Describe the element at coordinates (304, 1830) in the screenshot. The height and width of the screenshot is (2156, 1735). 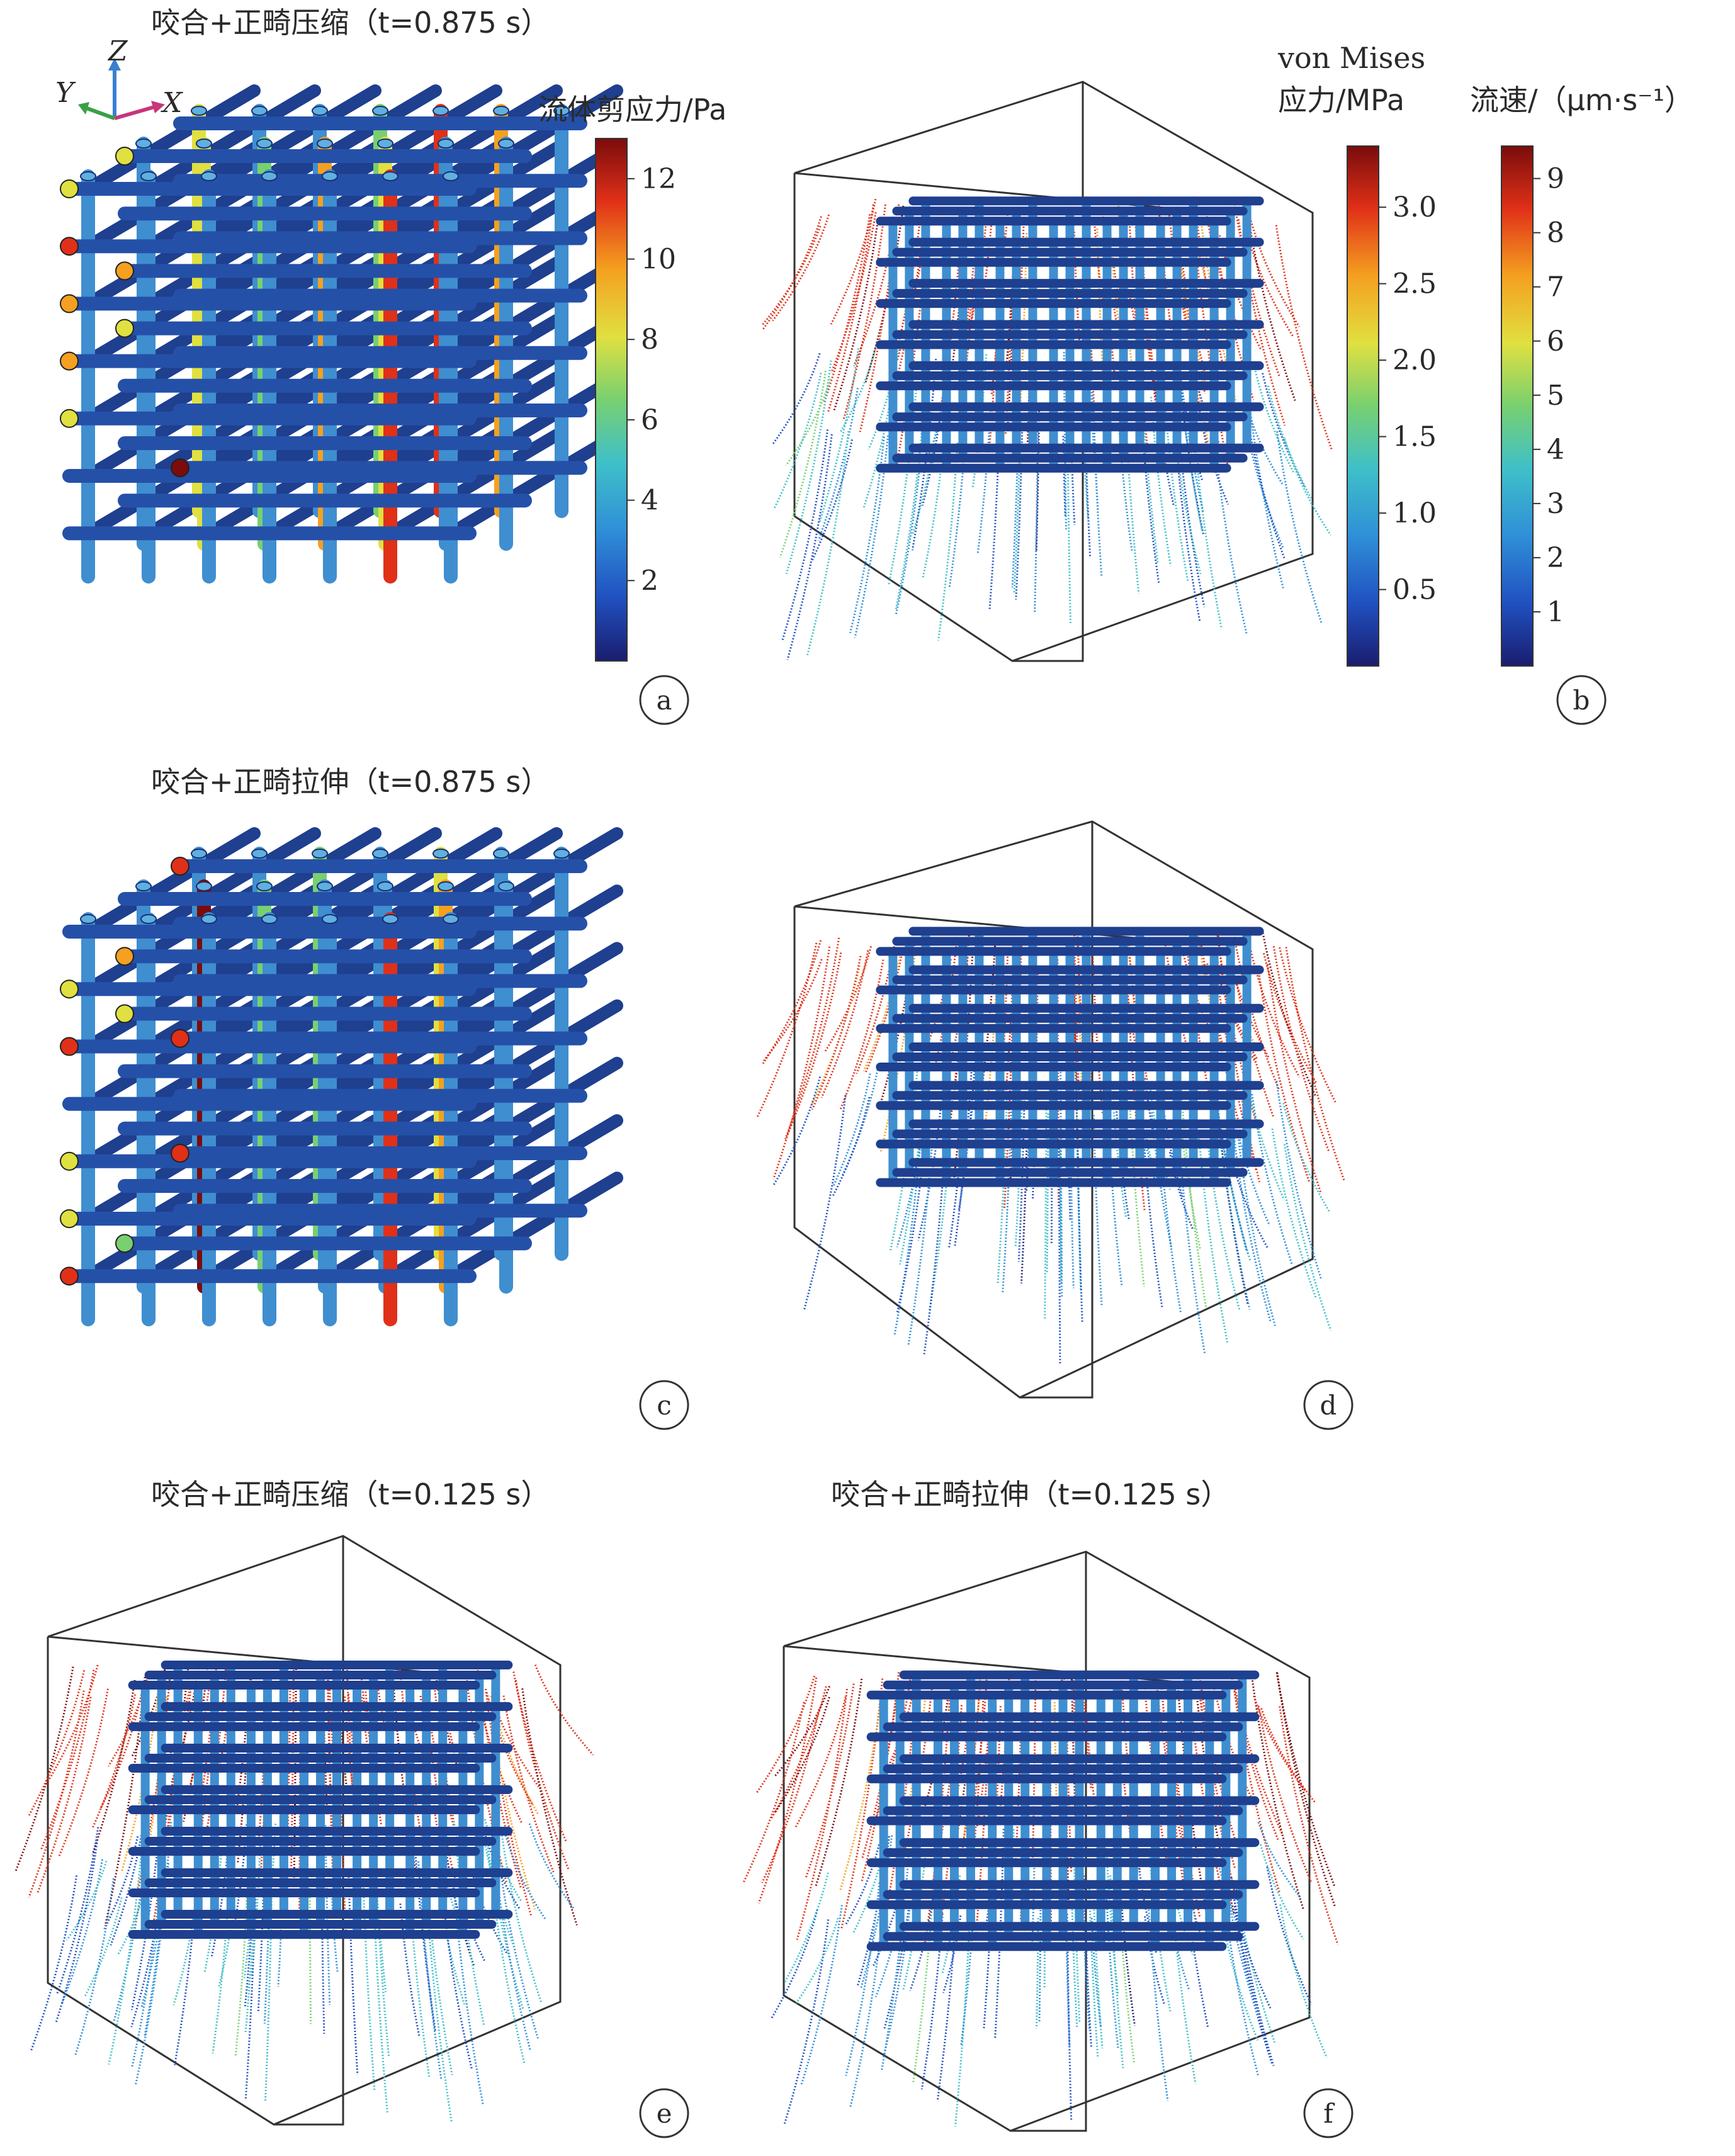
I see `flow-box-e` at that location.